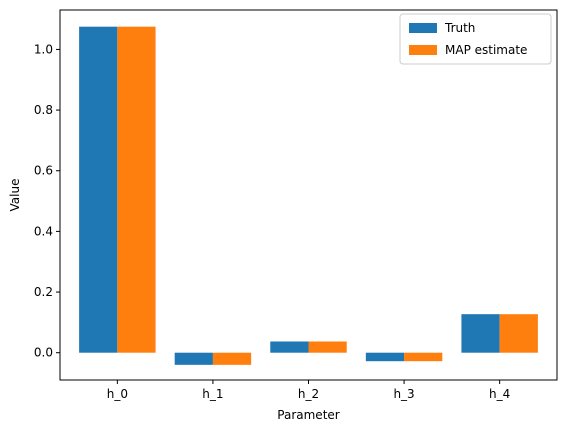 The height and width of the screenshot is (433, 567). What do you see at coordinates (43, 231) in the screenshot?
I see `y-tick-label: 0.4` at bounding box center [43, 231].